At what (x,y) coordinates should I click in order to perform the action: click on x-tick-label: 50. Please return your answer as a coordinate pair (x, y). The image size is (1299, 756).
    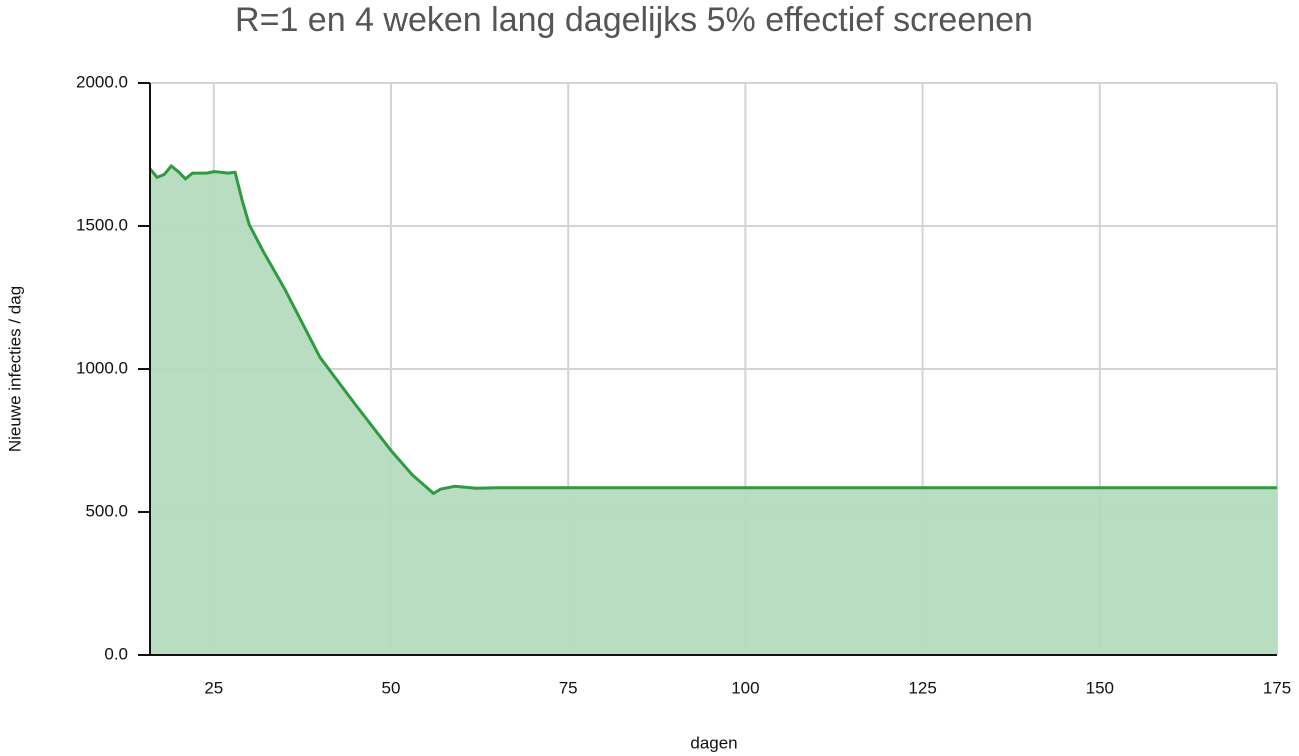
    Looking at the image, I should click on (391, 687).